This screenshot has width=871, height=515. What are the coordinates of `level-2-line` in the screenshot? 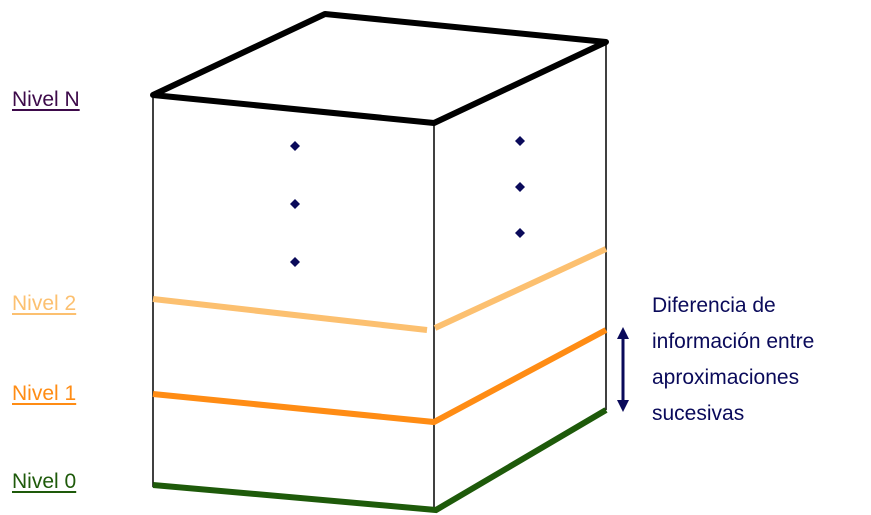 It's located at (290, 314).